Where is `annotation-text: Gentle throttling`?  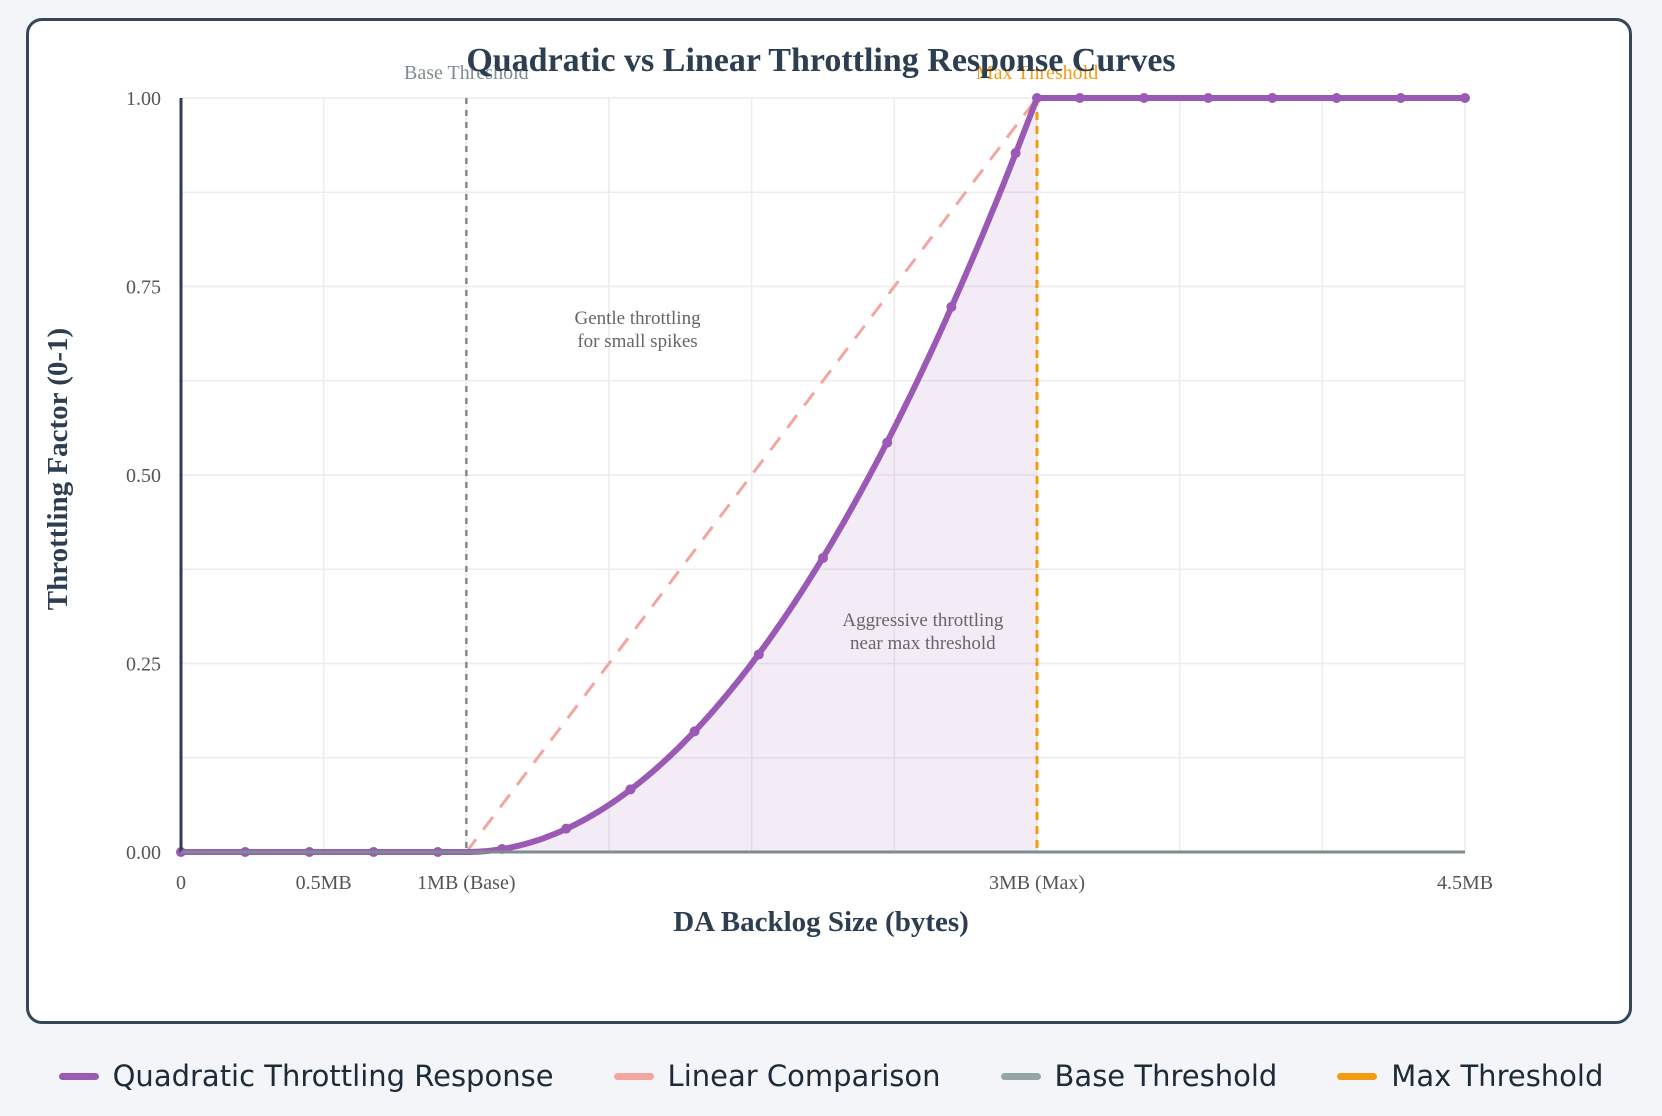 annotation-text: Gentle throttling is located at coordinates (637, 318).